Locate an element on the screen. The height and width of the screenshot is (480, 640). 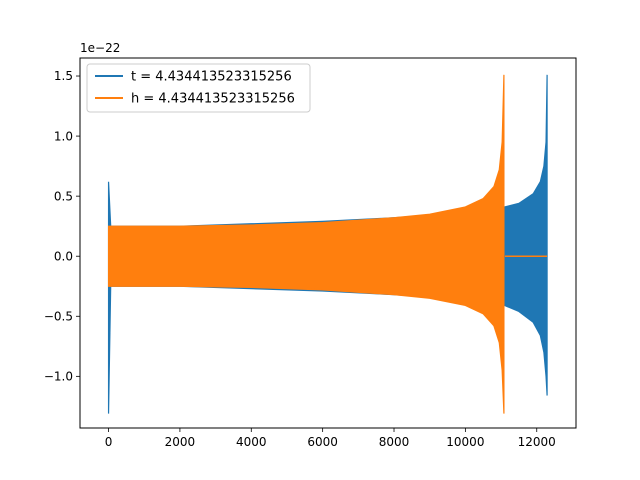
x-tick-label: 10000 is located at coordinates (465, 442).